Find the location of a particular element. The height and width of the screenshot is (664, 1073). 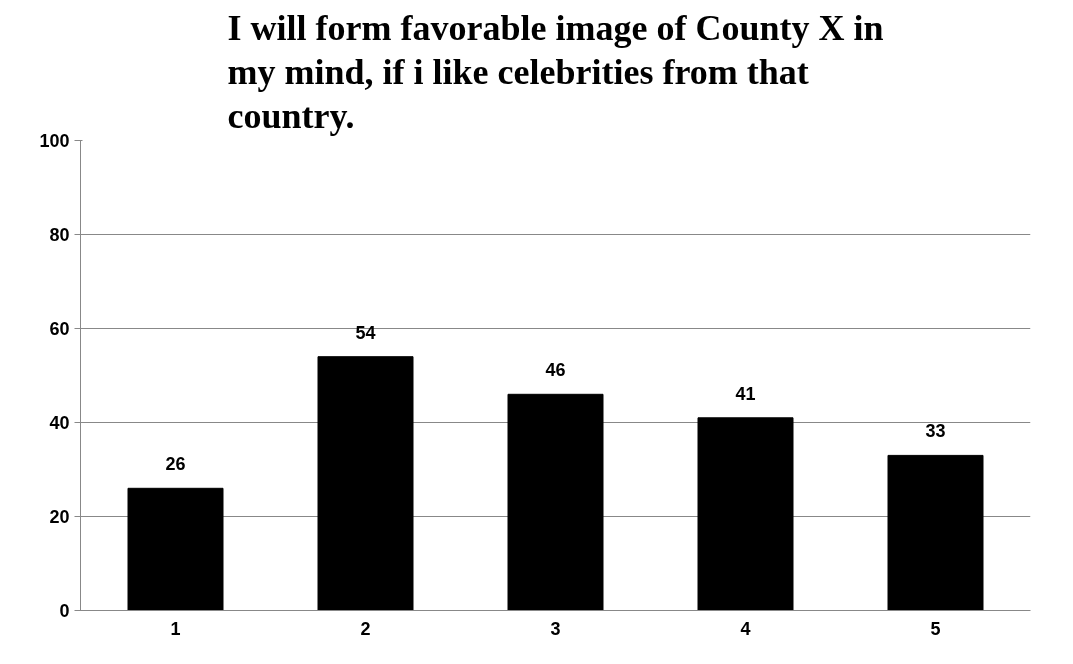

x-tick-label: 1 is located at coordinates (175, 628).